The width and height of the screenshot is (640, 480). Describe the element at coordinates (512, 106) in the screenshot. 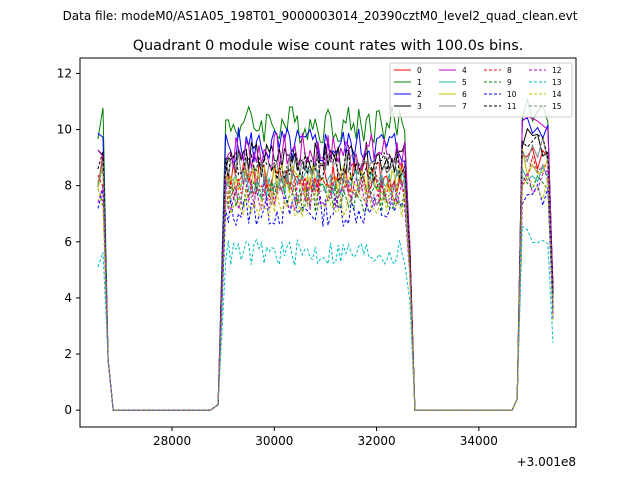

I see `legend-label-11: 11` at that location.